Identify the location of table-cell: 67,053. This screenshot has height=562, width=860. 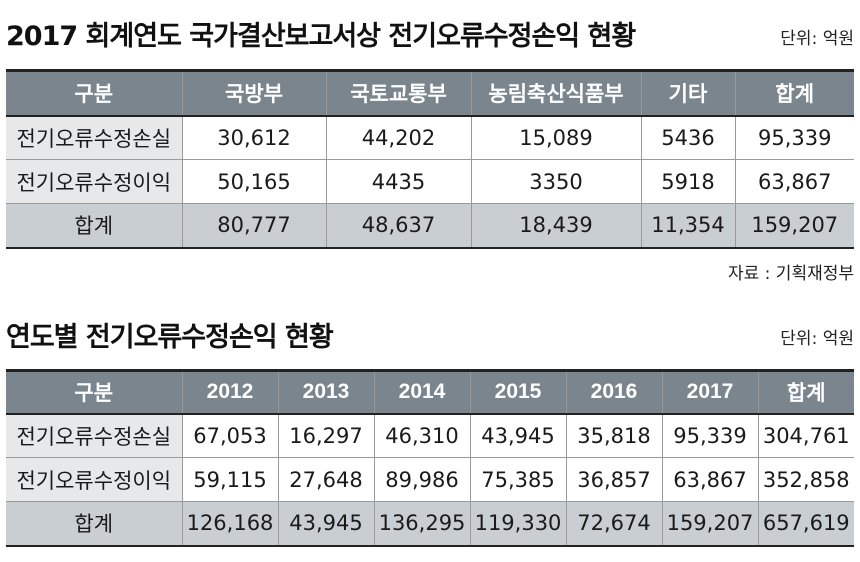
(229, 435).